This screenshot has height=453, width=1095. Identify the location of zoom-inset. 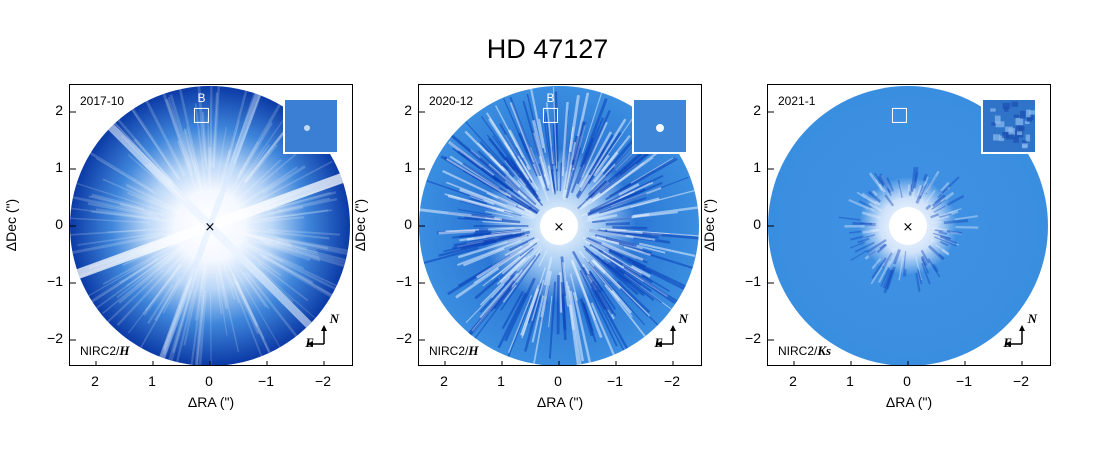
(311, 126).